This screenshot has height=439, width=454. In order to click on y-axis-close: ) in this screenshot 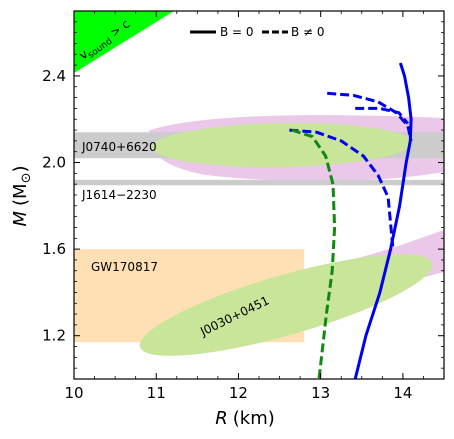, I will do `click(20, 168)`.